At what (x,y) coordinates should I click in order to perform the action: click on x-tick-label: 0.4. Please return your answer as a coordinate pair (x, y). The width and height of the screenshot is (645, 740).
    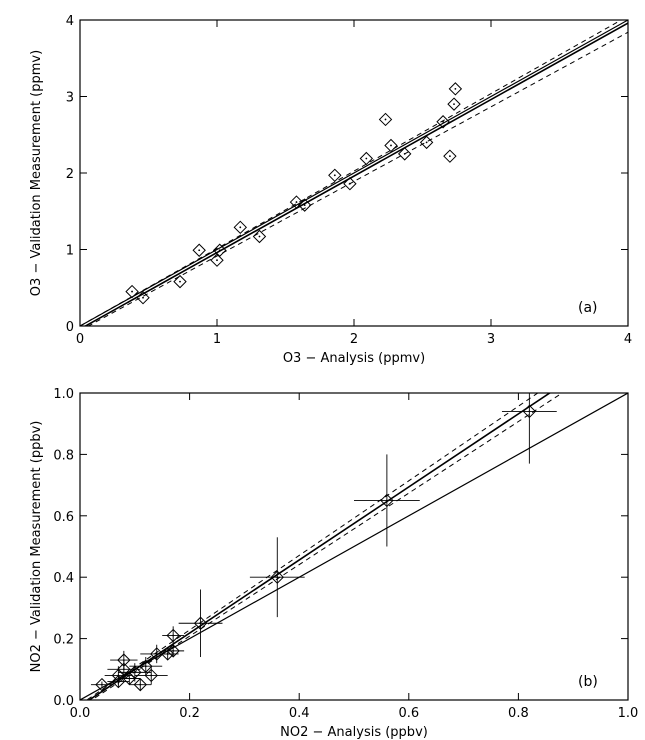
    Looking at the image, I should click on (299, 713).